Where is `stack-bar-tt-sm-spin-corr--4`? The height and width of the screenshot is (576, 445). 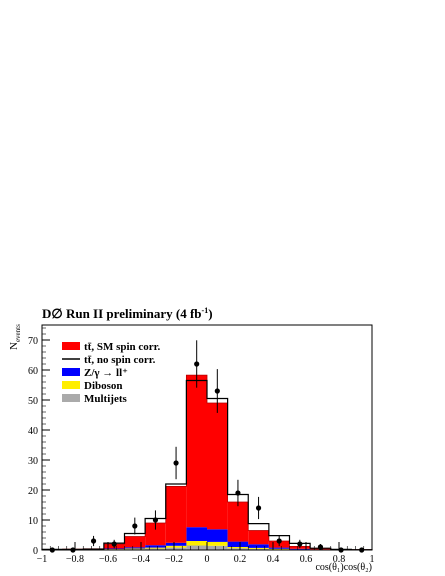 stack-bar-tt-sm-spin-corr--4 is located at coordinates (135, 542).